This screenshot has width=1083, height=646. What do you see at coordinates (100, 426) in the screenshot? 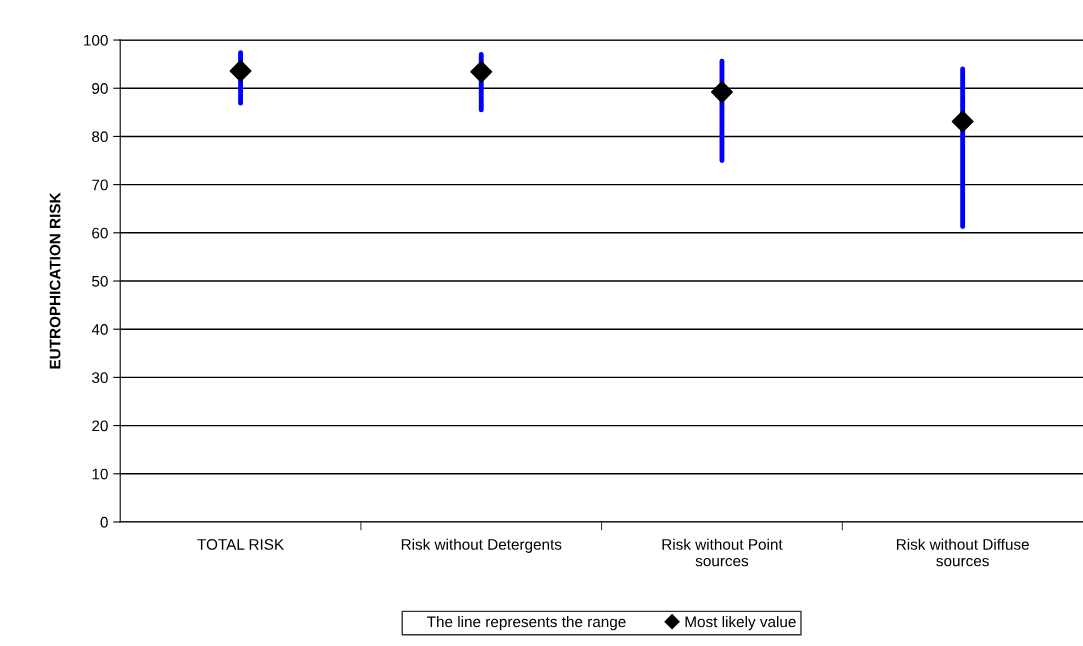
I see `y-tick-label: 20` at bounding box center [100, 426].